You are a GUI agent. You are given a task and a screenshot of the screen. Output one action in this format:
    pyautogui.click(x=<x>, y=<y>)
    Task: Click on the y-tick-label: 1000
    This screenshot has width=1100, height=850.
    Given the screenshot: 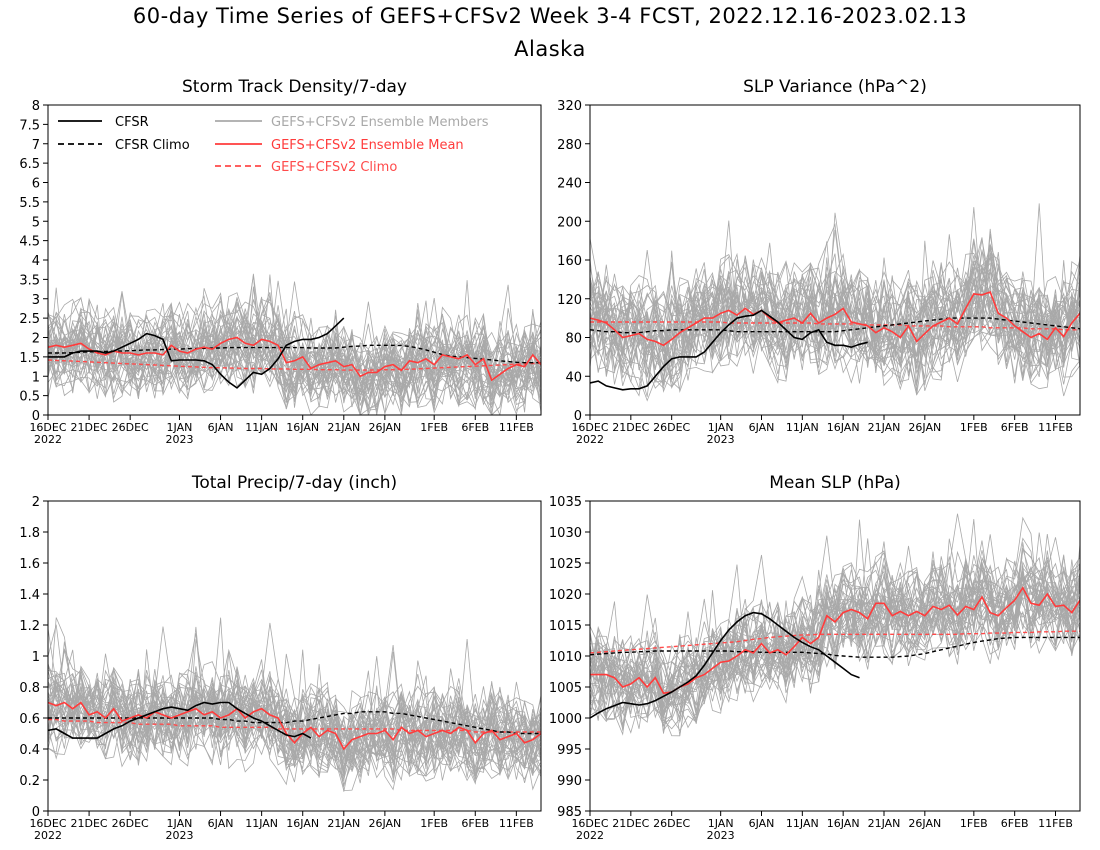 What is the action you would take?
    pyautogui.click(x=565, y=719)
    